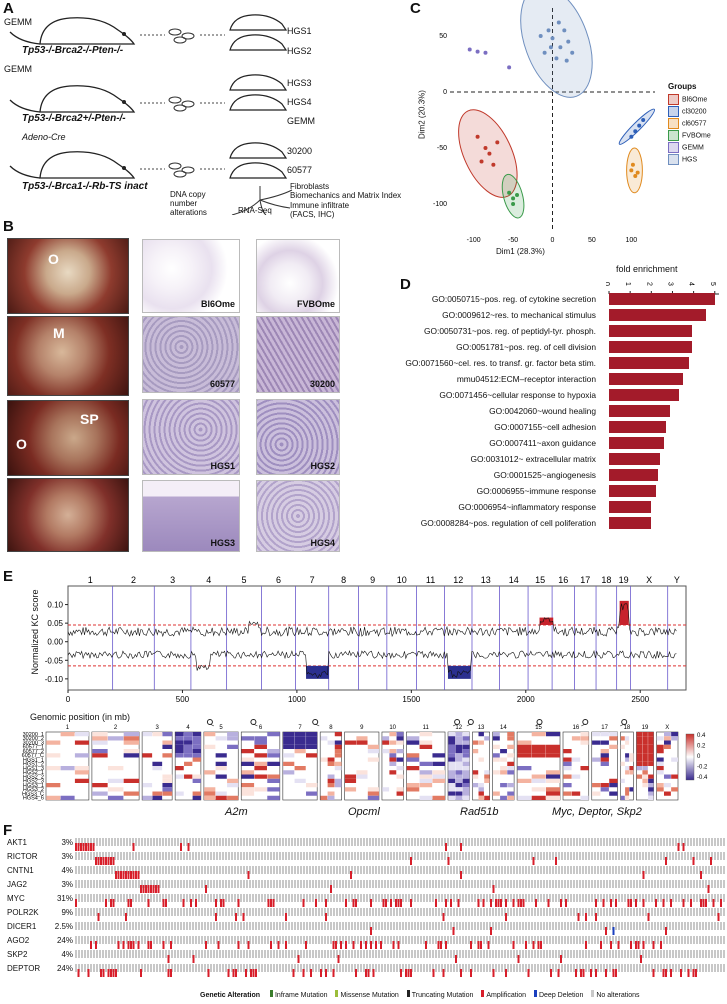 This screenshot has height=1004, width=727. I want to click on legend-label: GEMM, so click(693, 148).